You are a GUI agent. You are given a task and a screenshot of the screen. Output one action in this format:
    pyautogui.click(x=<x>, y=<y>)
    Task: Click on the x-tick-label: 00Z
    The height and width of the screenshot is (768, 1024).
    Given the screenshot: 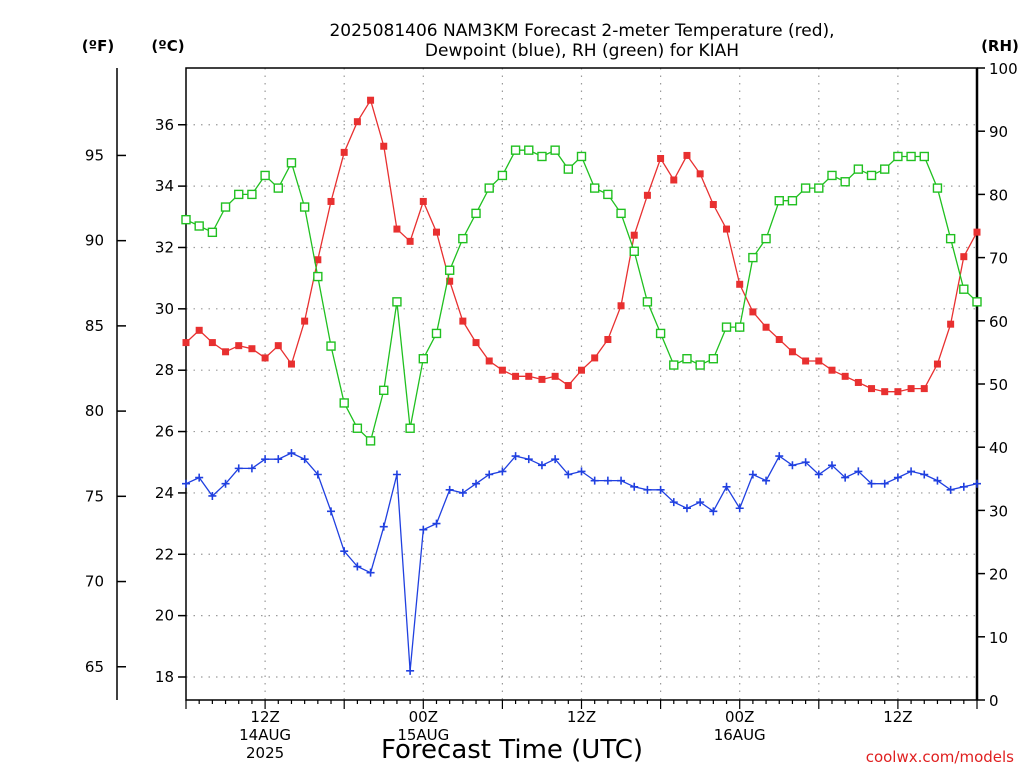 What is the action you would take?
    pyautogui.click(x=739, y=717)
    